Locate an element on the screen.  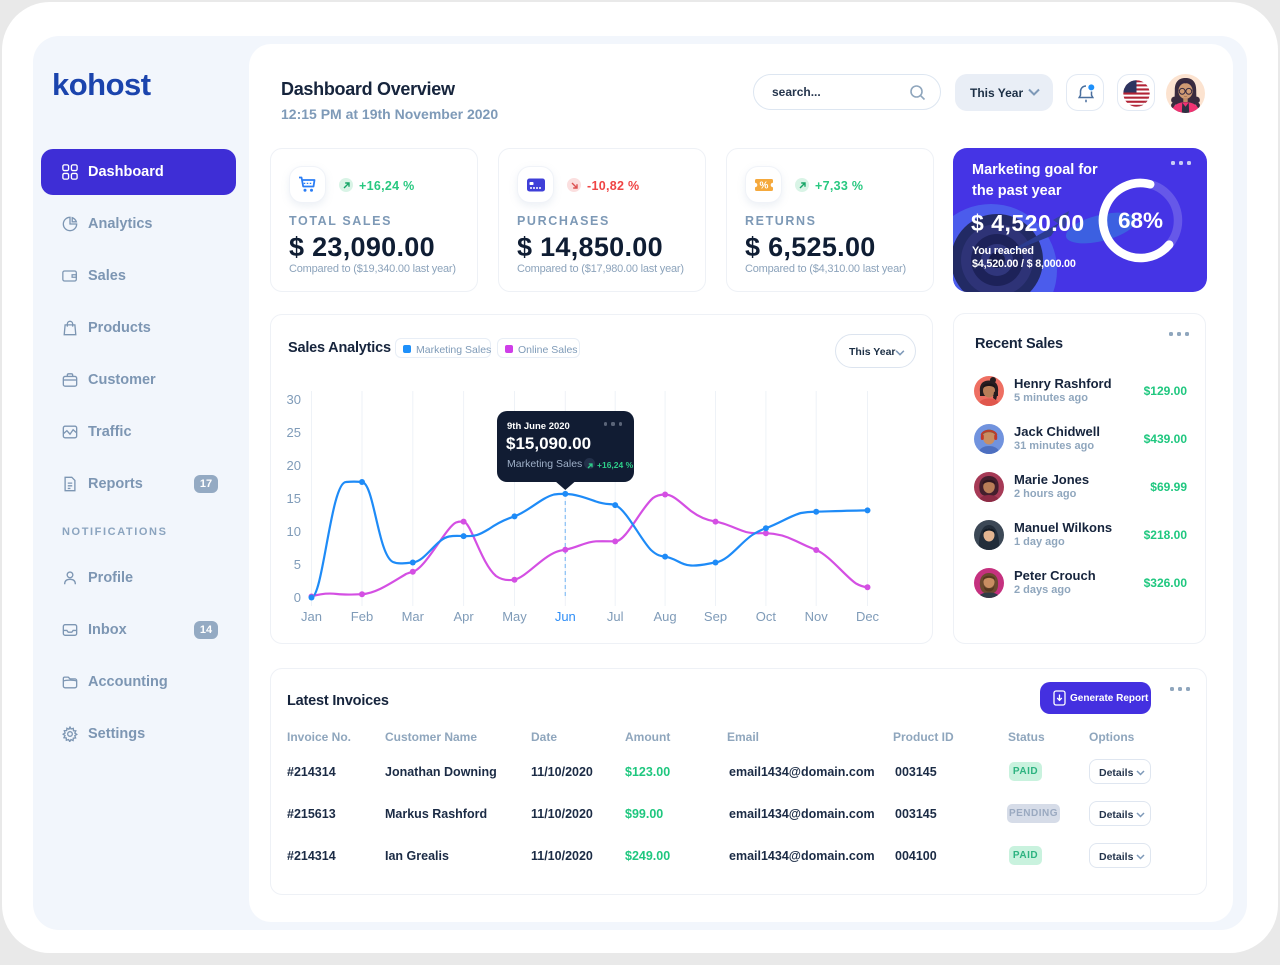
svg-text: 25 is located at coordinates (294, 432).